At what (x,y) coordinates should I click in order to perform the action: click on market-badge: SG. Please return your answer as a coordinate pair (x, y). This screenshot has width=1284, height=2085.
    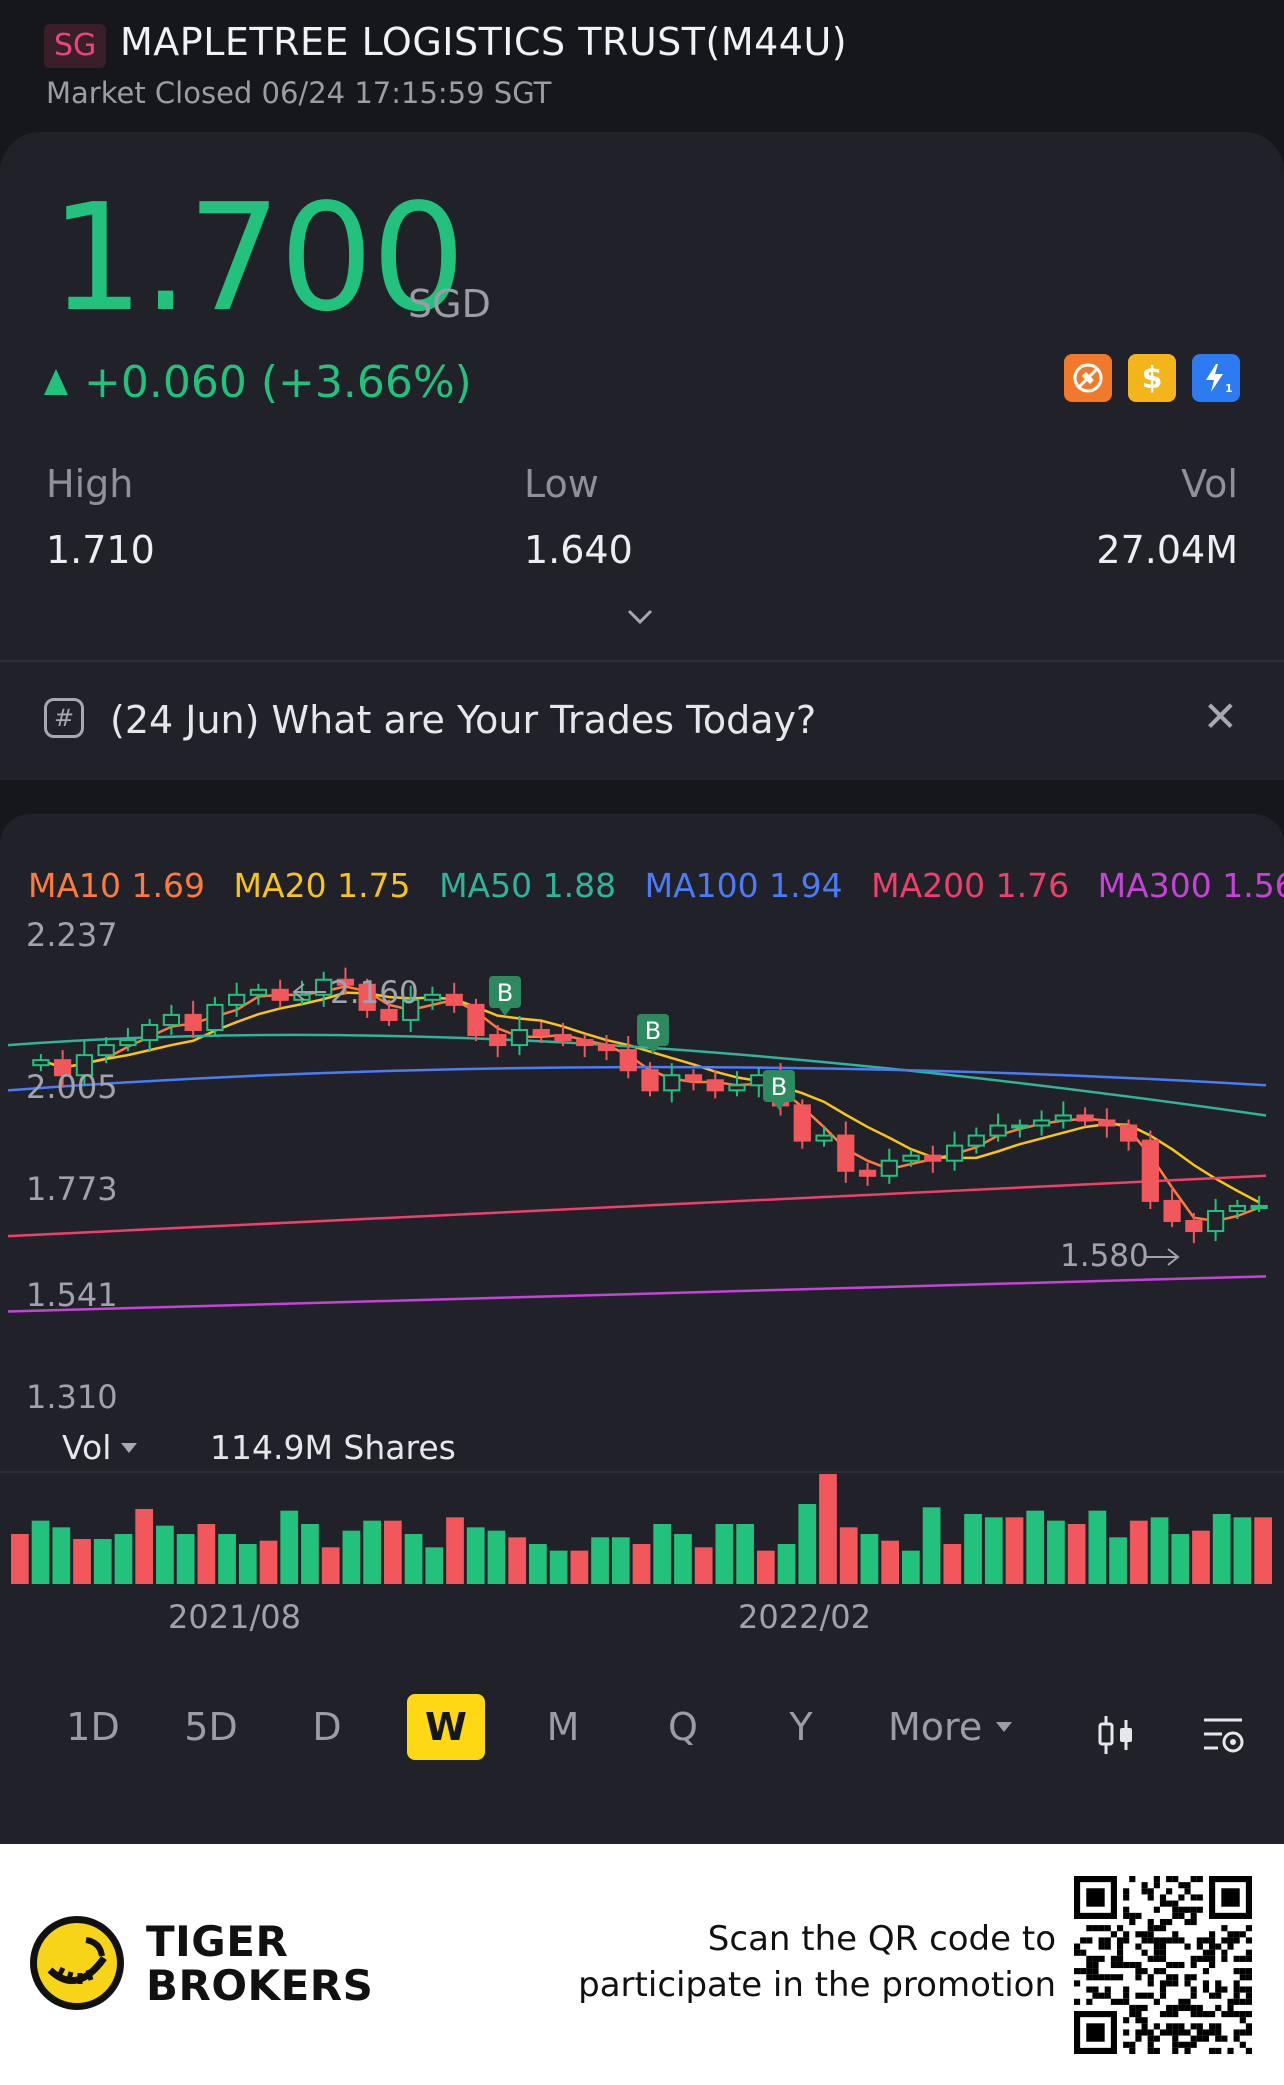
    Looking at the image, I should click on (75, 46).